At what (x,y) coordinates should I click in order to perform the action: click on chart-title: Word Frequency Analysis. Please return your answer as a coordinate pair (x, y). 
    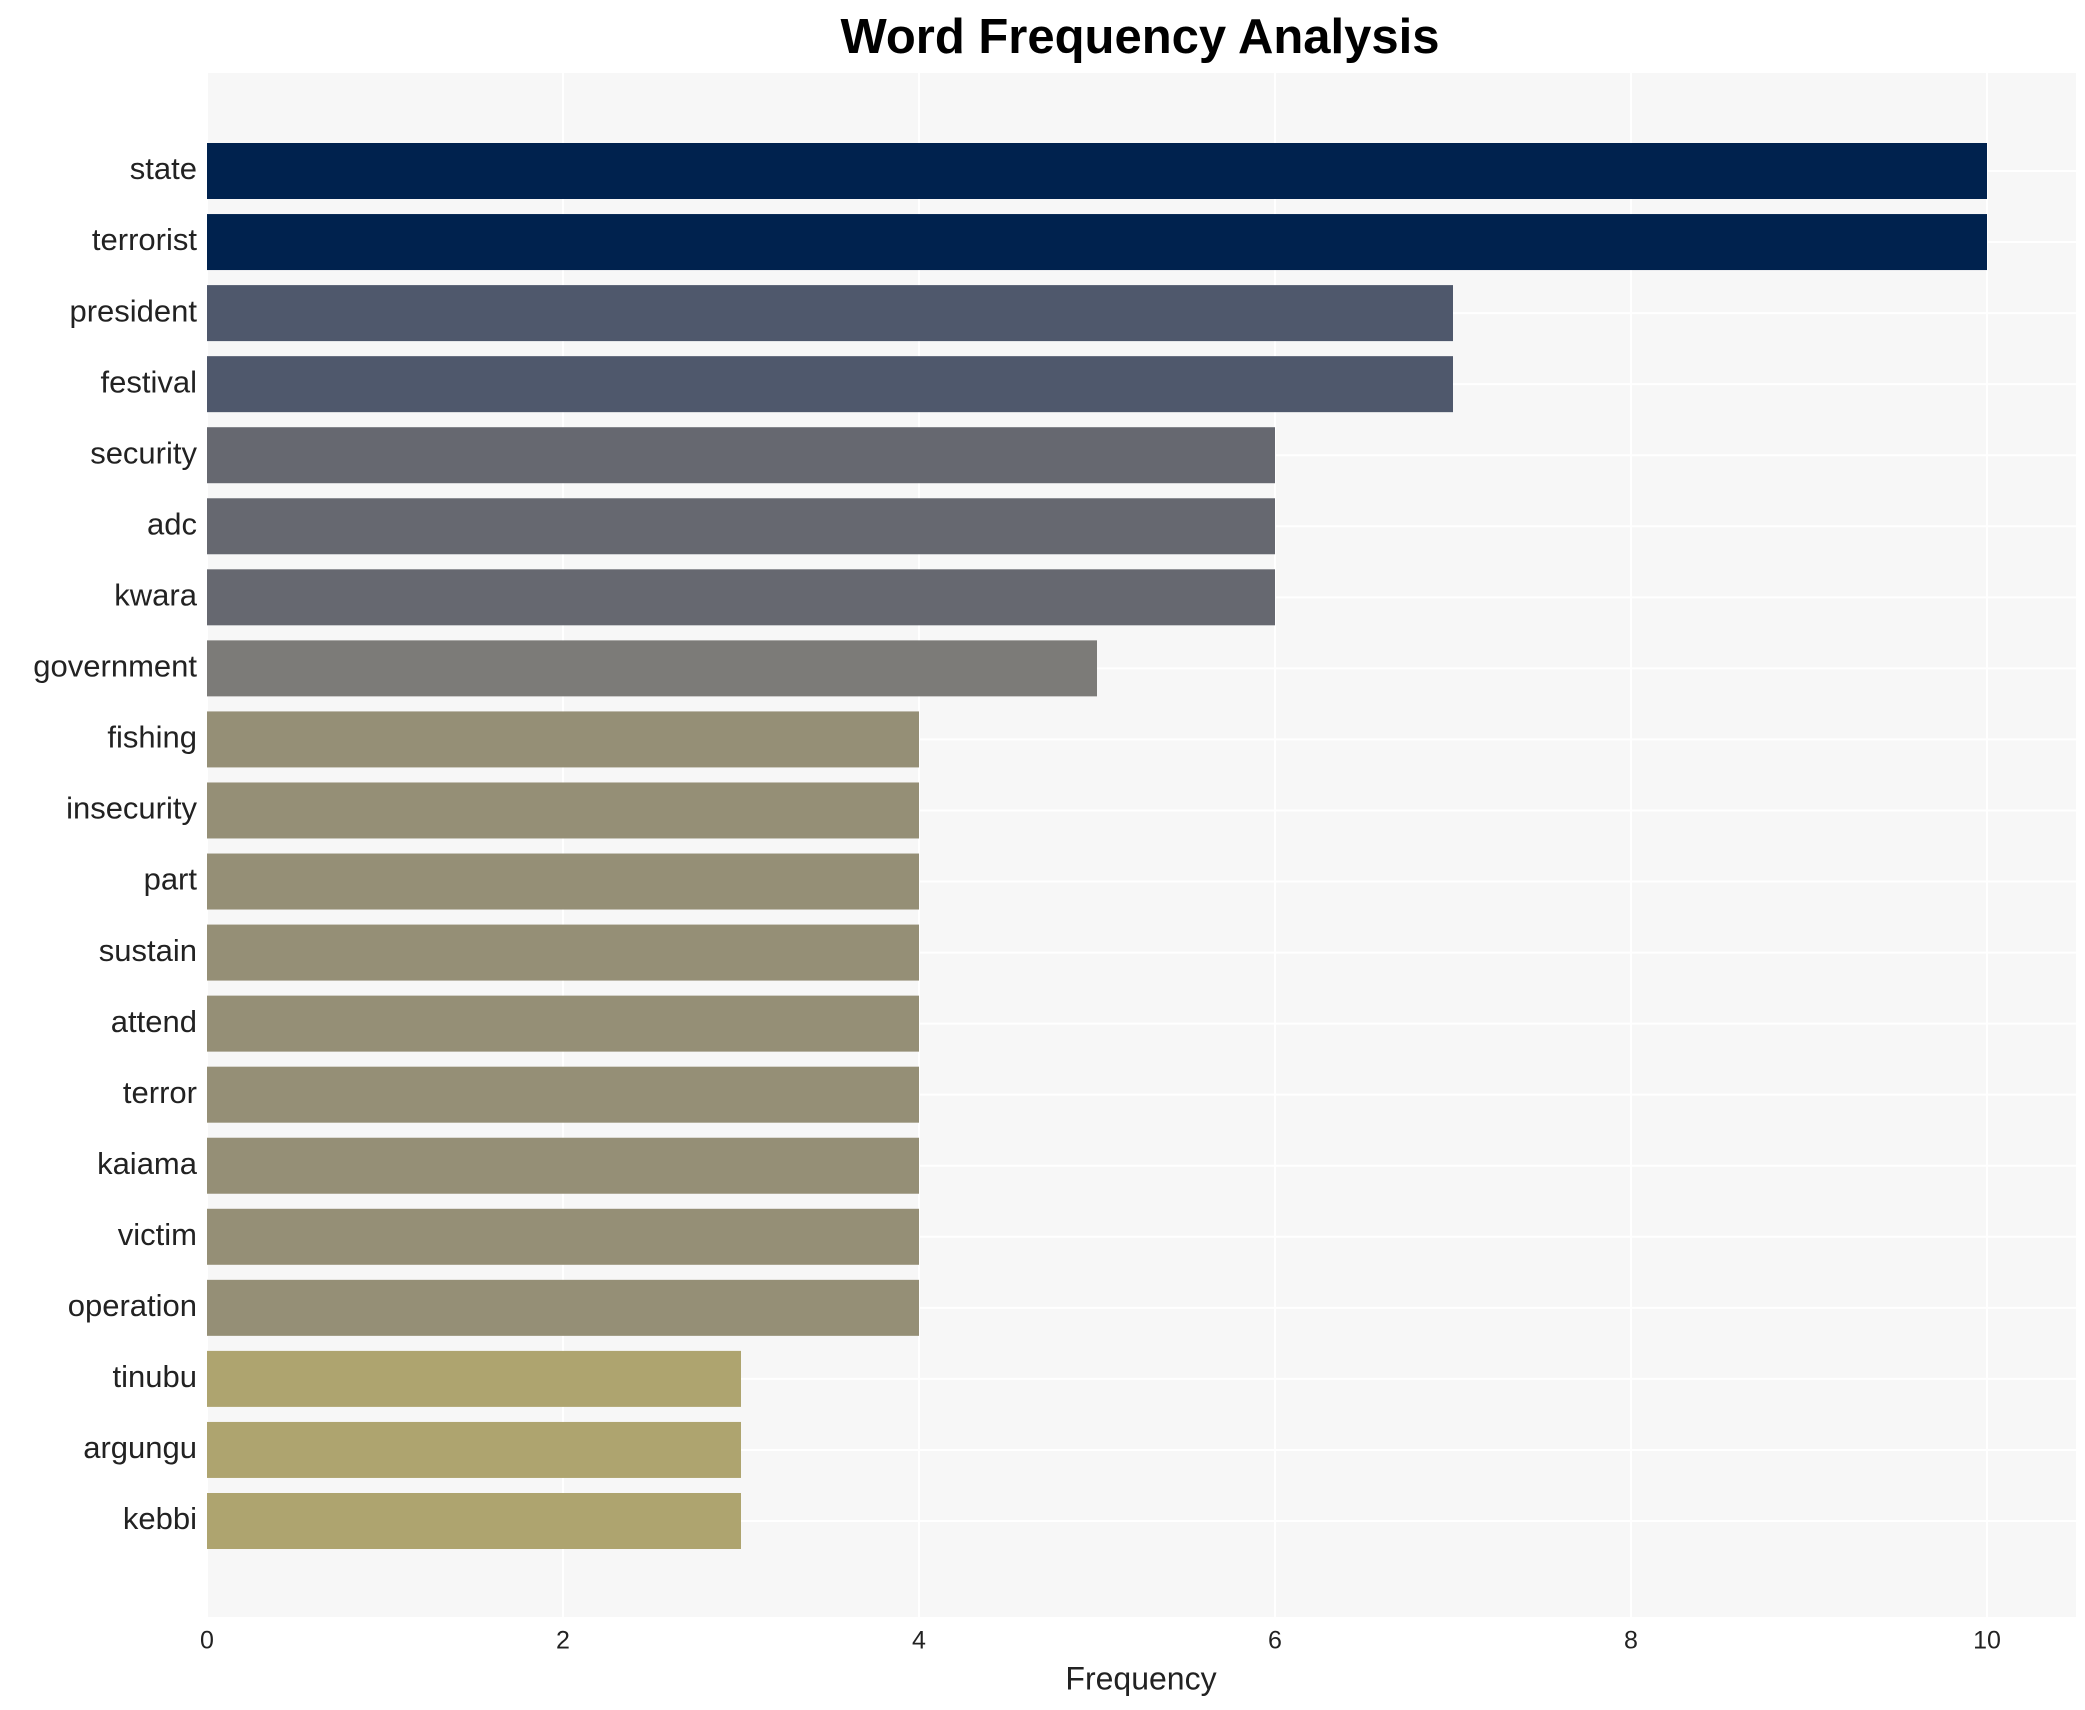
    Looking at the image, I should click on (1139, 37).